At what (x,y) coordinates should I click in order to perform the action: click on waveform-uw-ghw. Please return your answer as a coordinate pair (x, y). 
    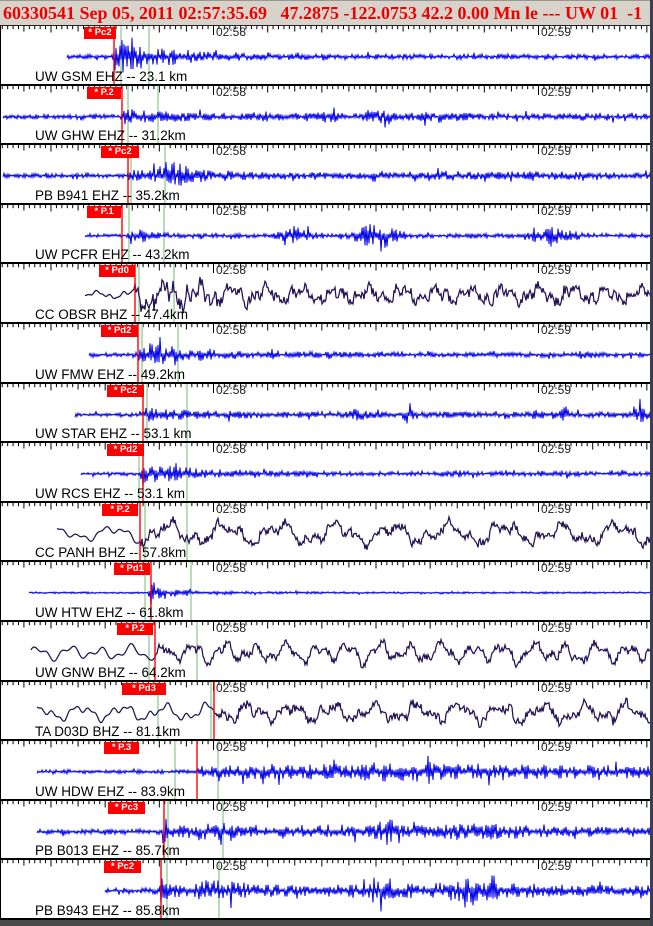
    Looking at the image, I should click on (325, 114).